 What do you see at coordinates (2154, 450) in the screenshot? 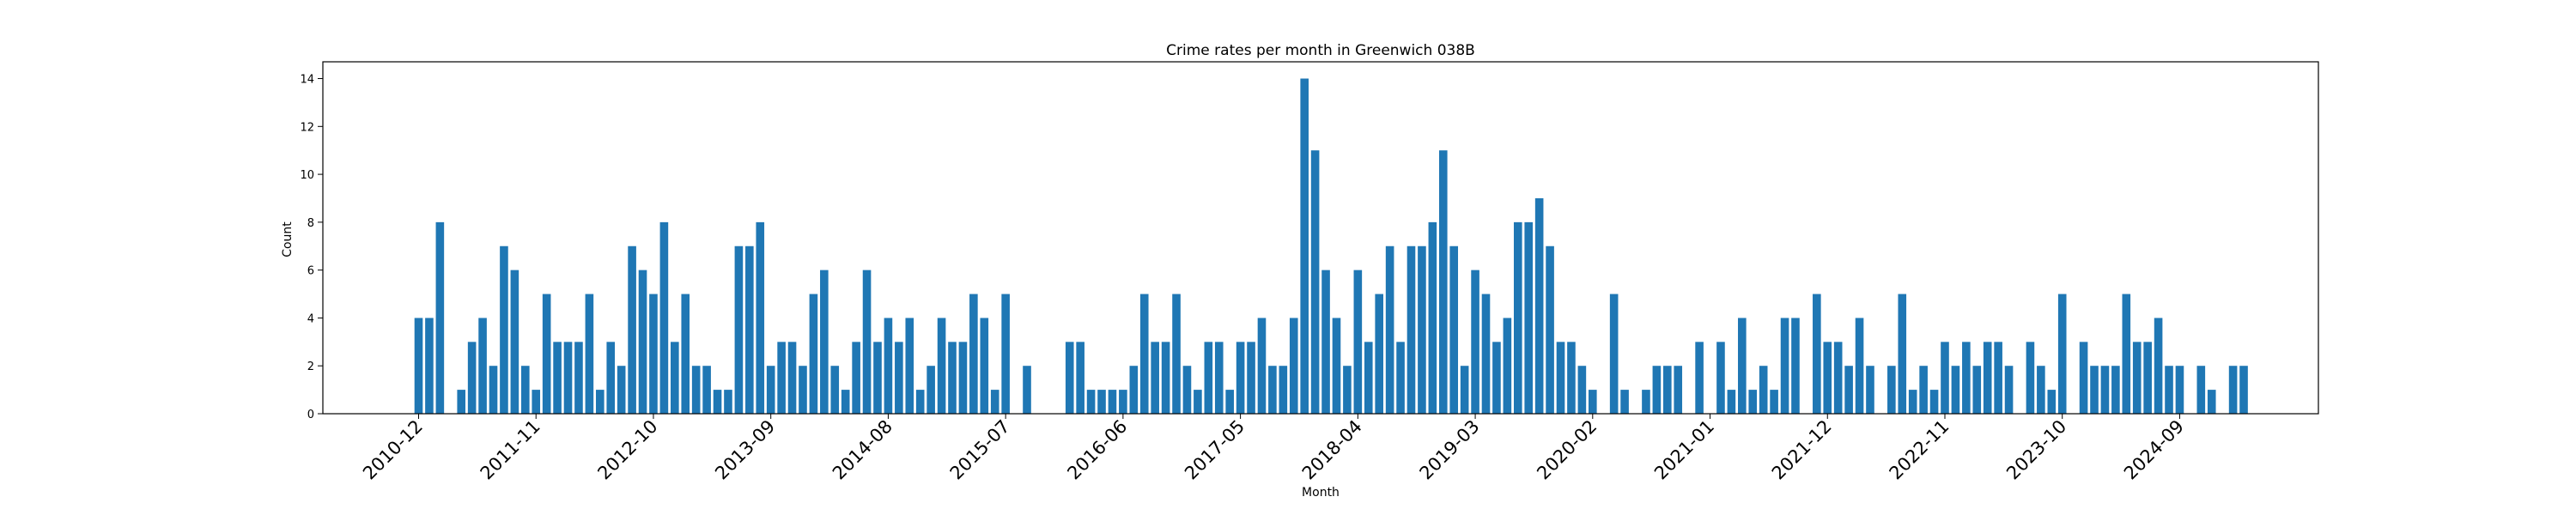
I see `x-tick-label: 2024-09` at bounding box center [2154, 450].